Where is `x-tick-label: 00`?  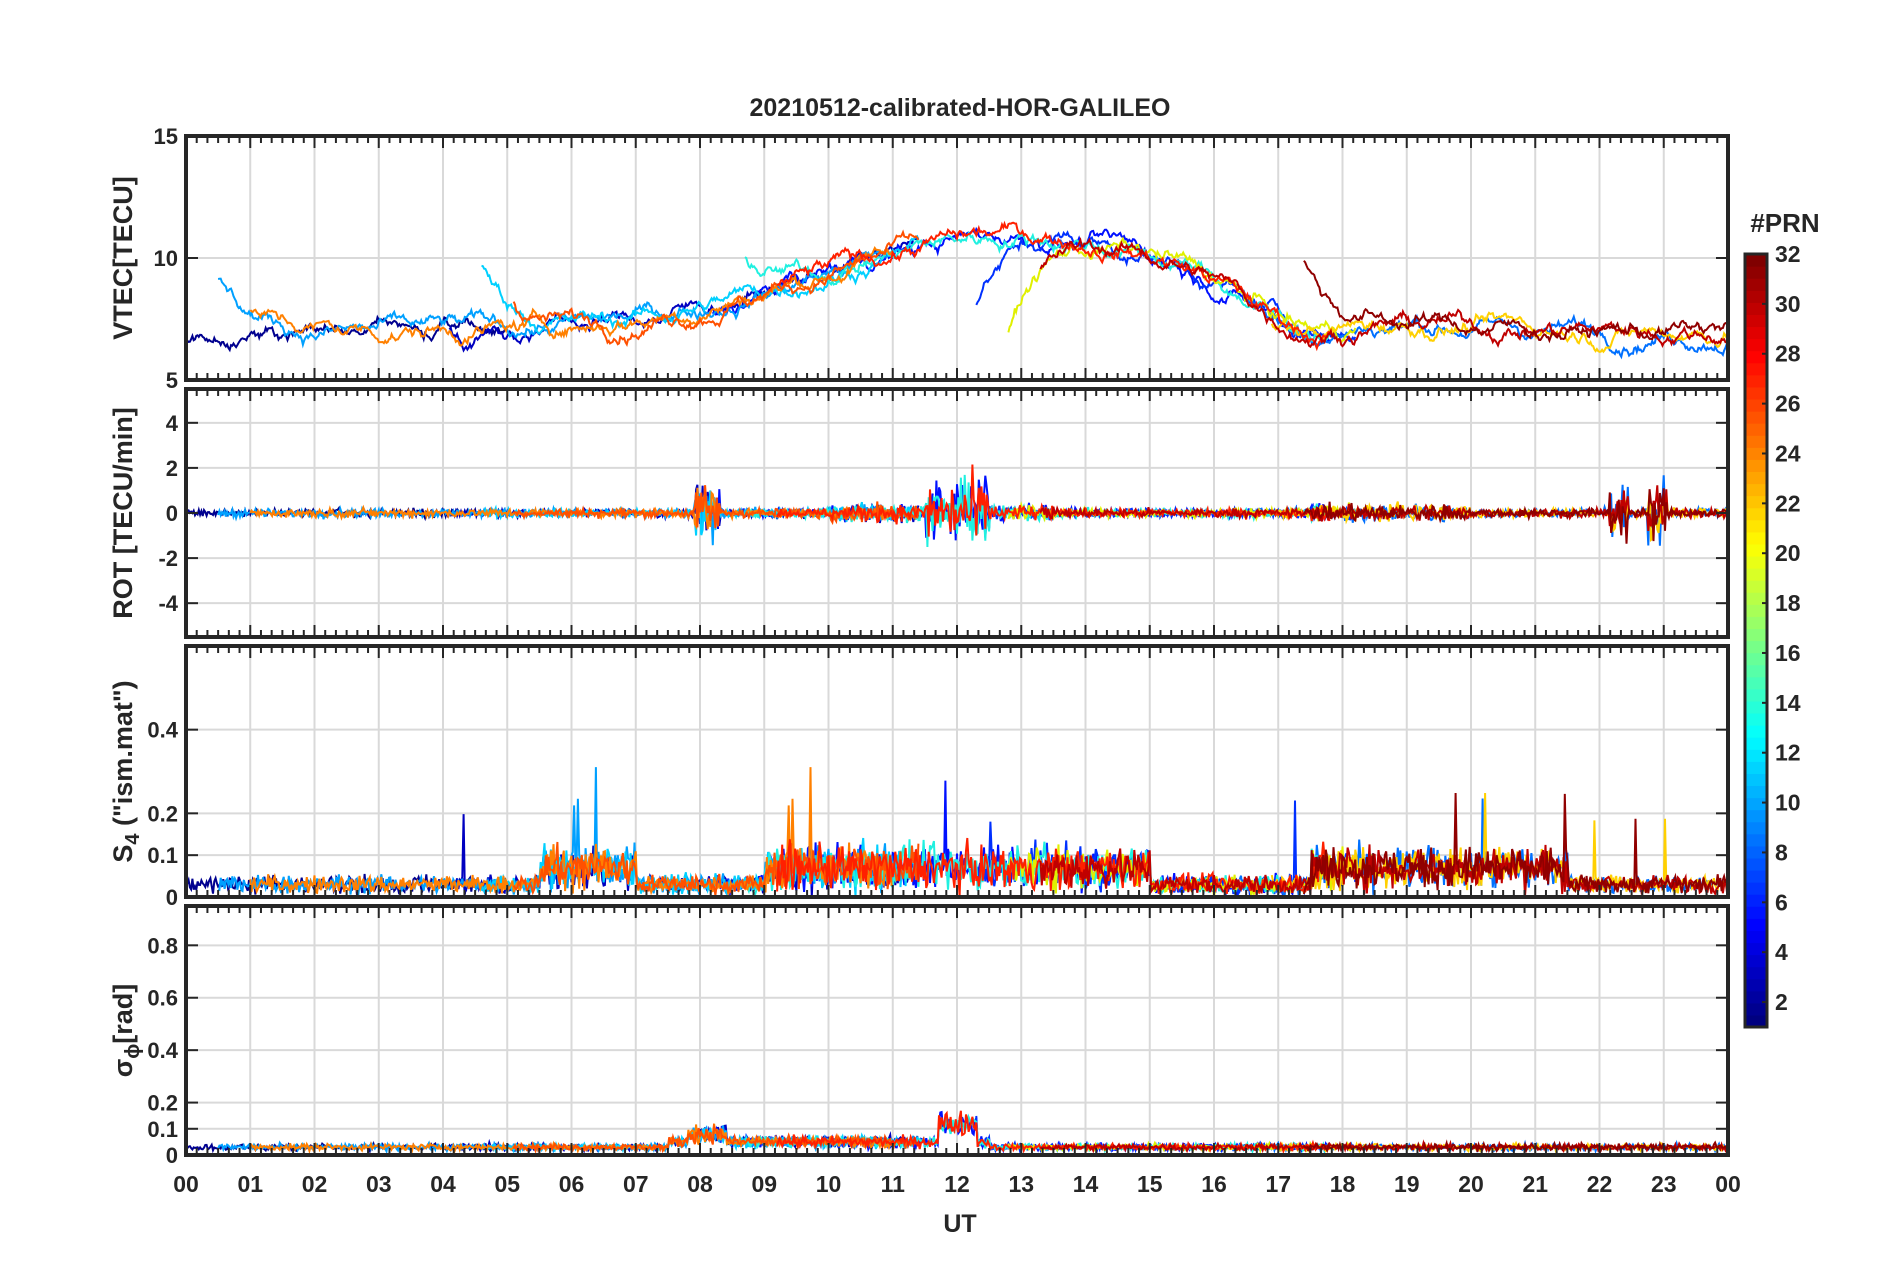 x-tick-label: 00 is located at coordinates (1728, 1184).